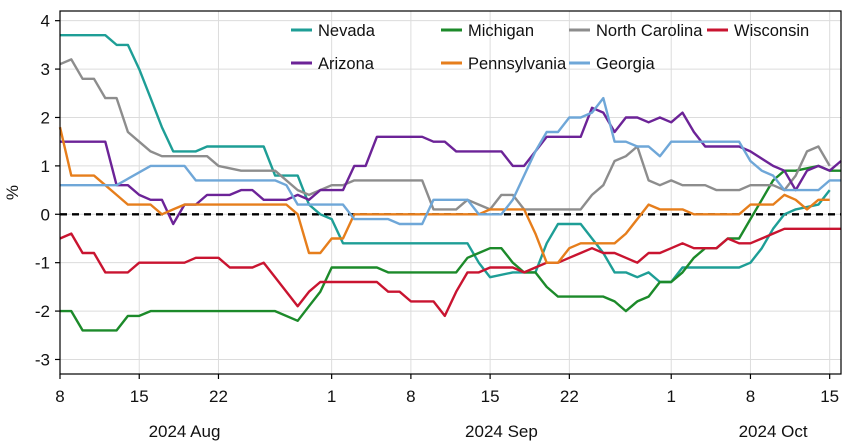  I want to click on y-tick-label: 2, so click(45, 117).